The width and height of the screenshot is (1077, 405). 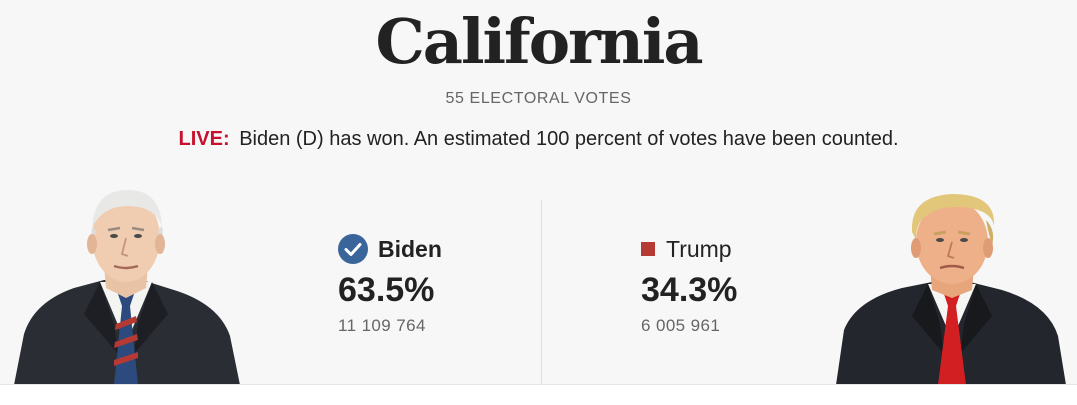 What do you see at coordinates (353, 249) in the screenshot?
I see `checkmark-icon` at bounding box center [353, 249].